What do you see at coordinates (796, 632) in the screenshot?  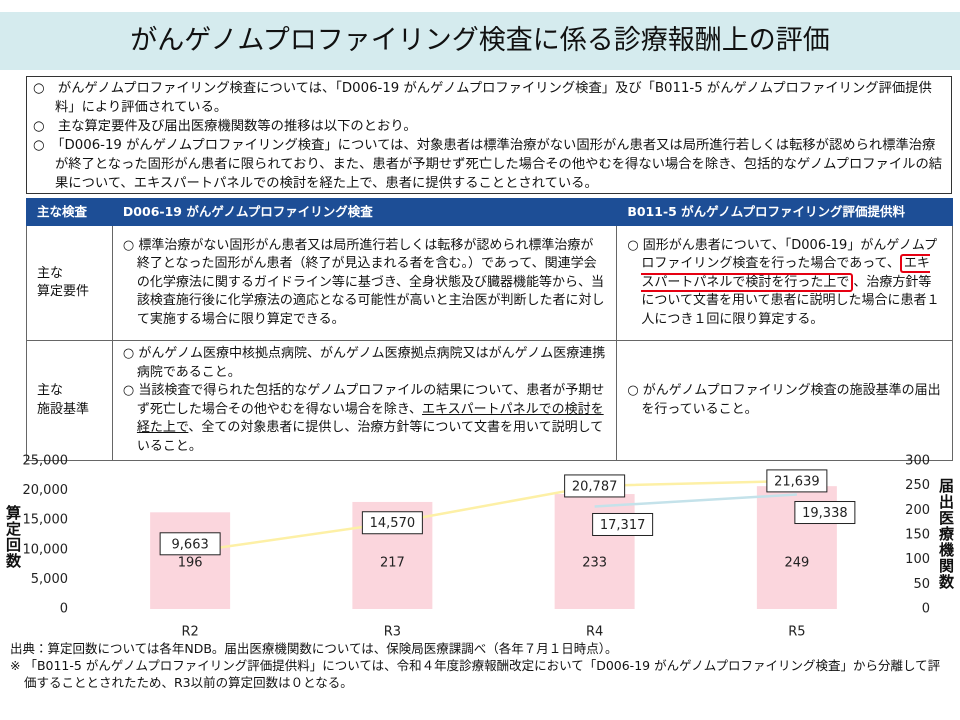 I see `x-tick-label: R5` at bounding box center [796, 632].